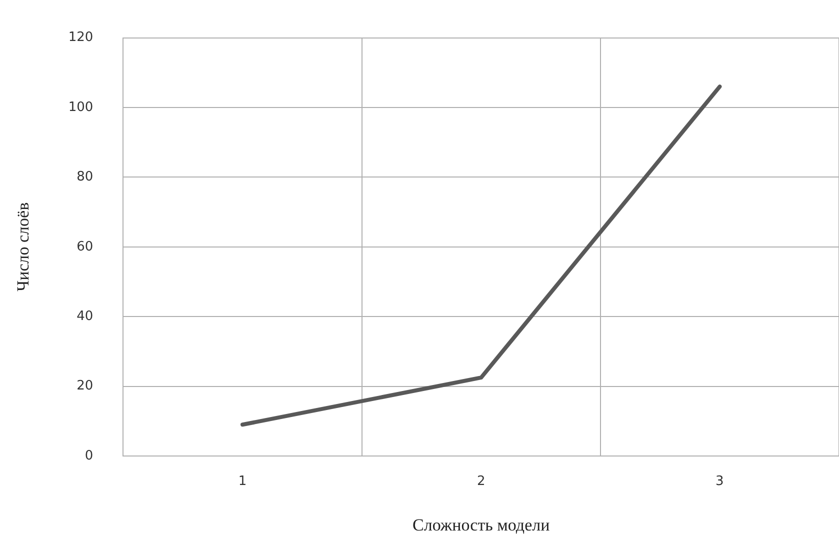 This screenshot has width=839, height=546. I want to click on y-tick-label: 80, so click(85, 177).